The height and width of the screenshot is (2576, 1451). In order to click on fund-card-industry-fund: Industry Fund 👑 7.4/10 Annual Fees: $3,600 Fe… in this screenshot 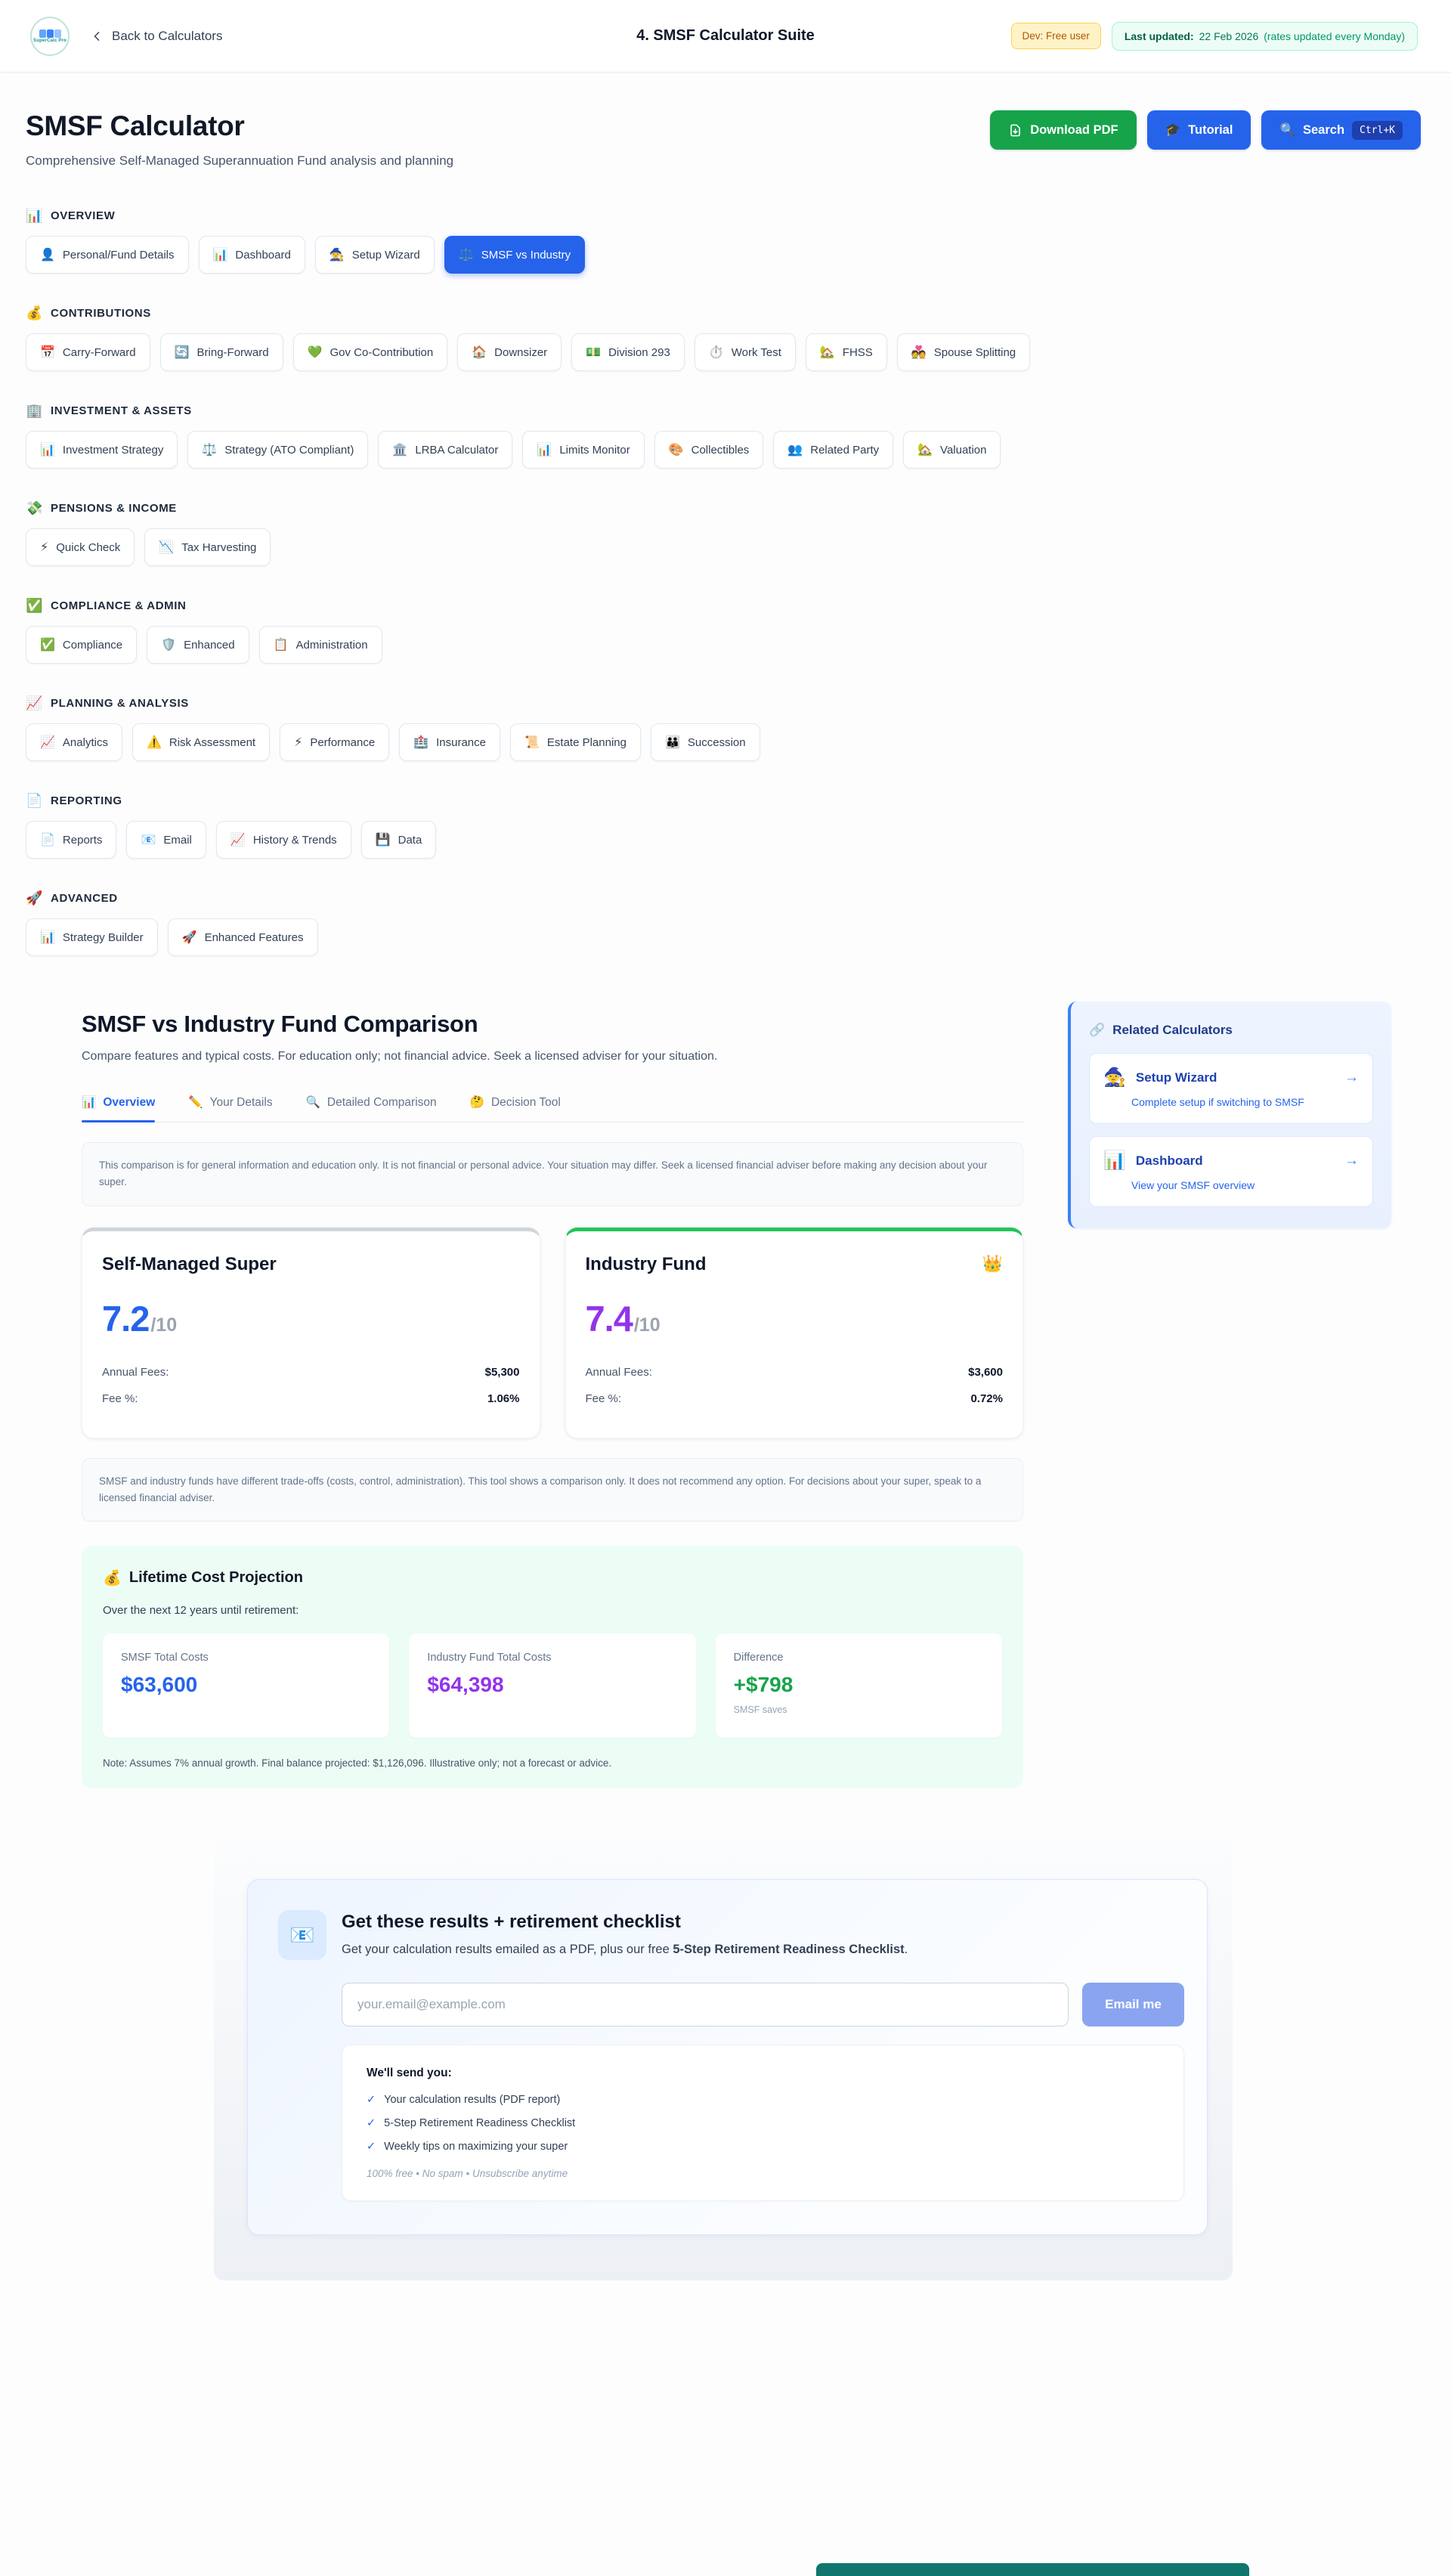, I will do `click(794, 1332)`.